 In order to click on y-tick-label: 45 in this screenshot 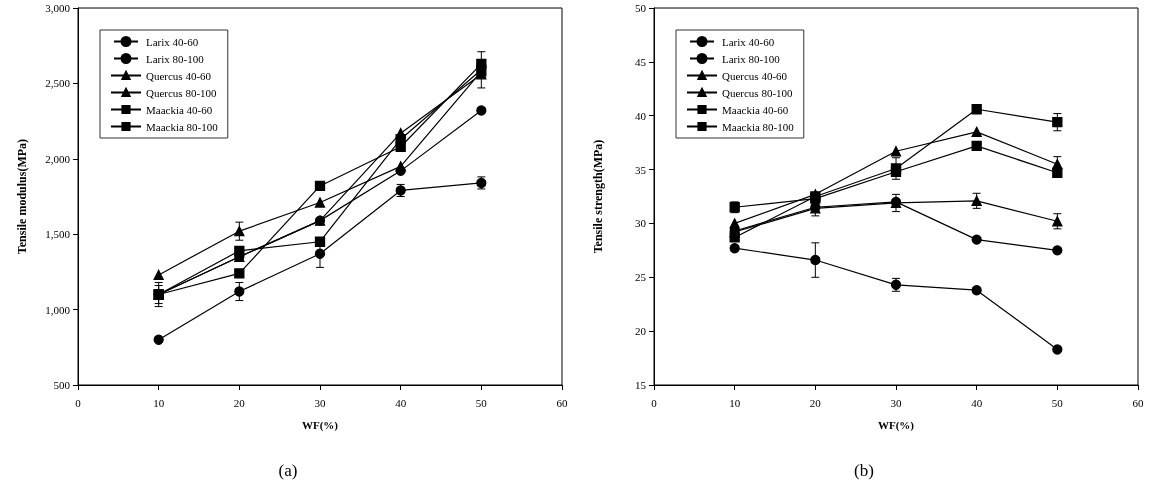, I will do `click(641, 61)`.